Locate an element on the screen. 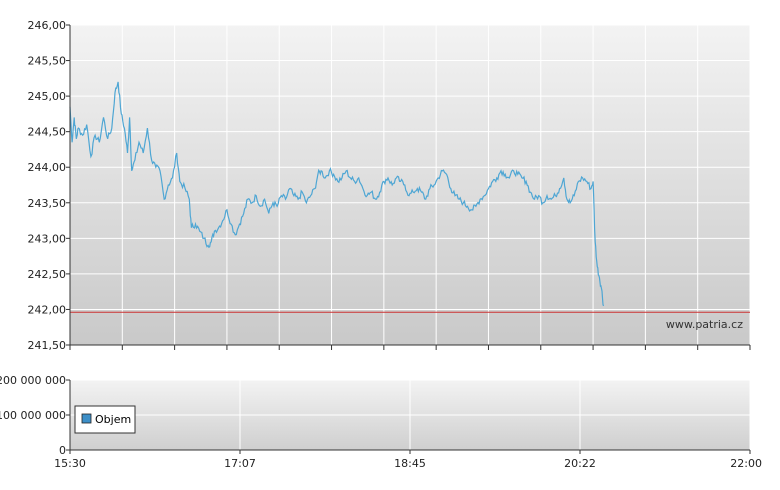  volume-x-tick-label: 22:00 is located at coordinates (746, 463).